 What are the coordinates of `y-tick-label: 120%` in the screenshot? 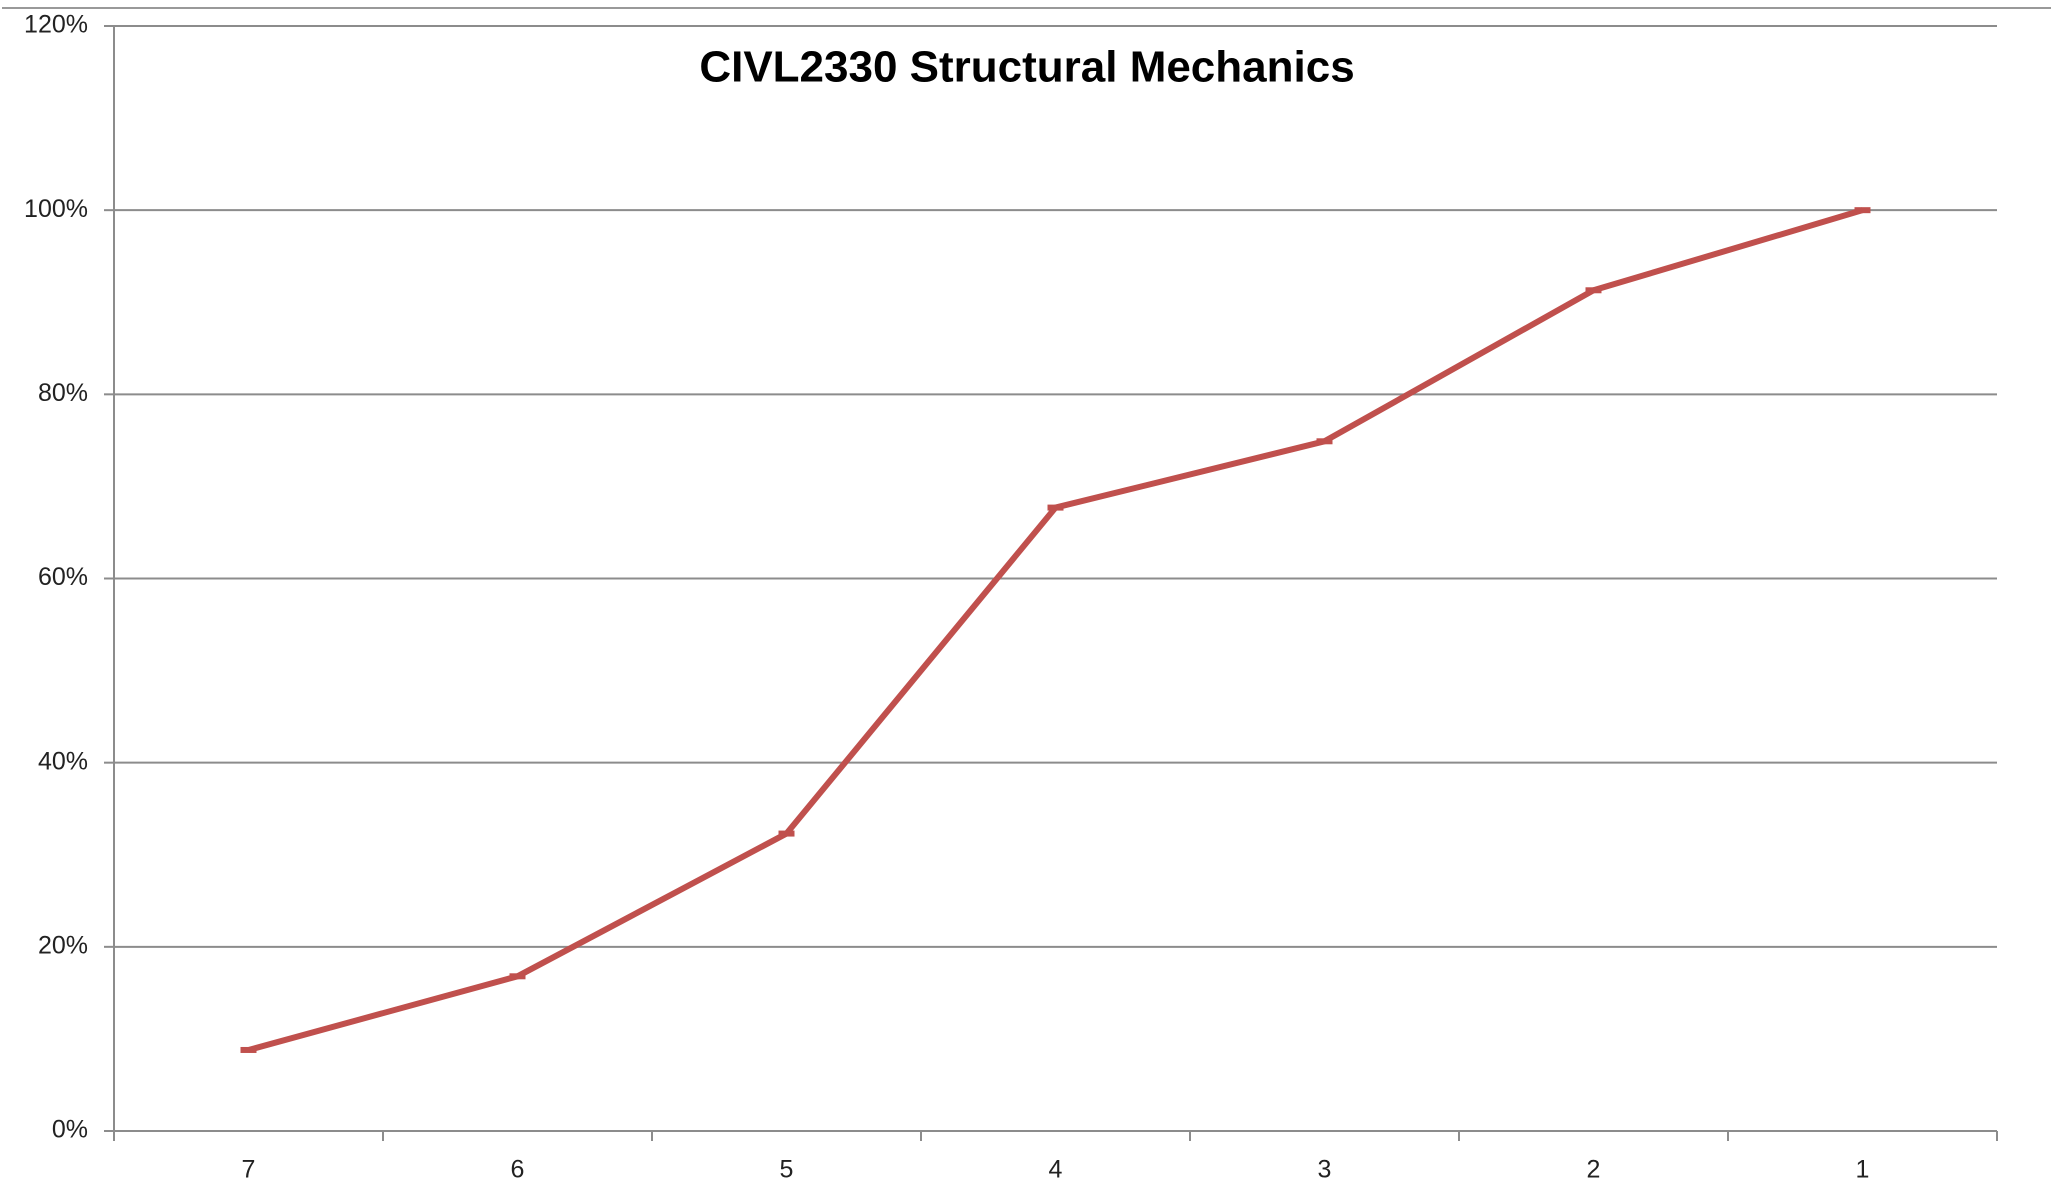 It's located at (56, 25).